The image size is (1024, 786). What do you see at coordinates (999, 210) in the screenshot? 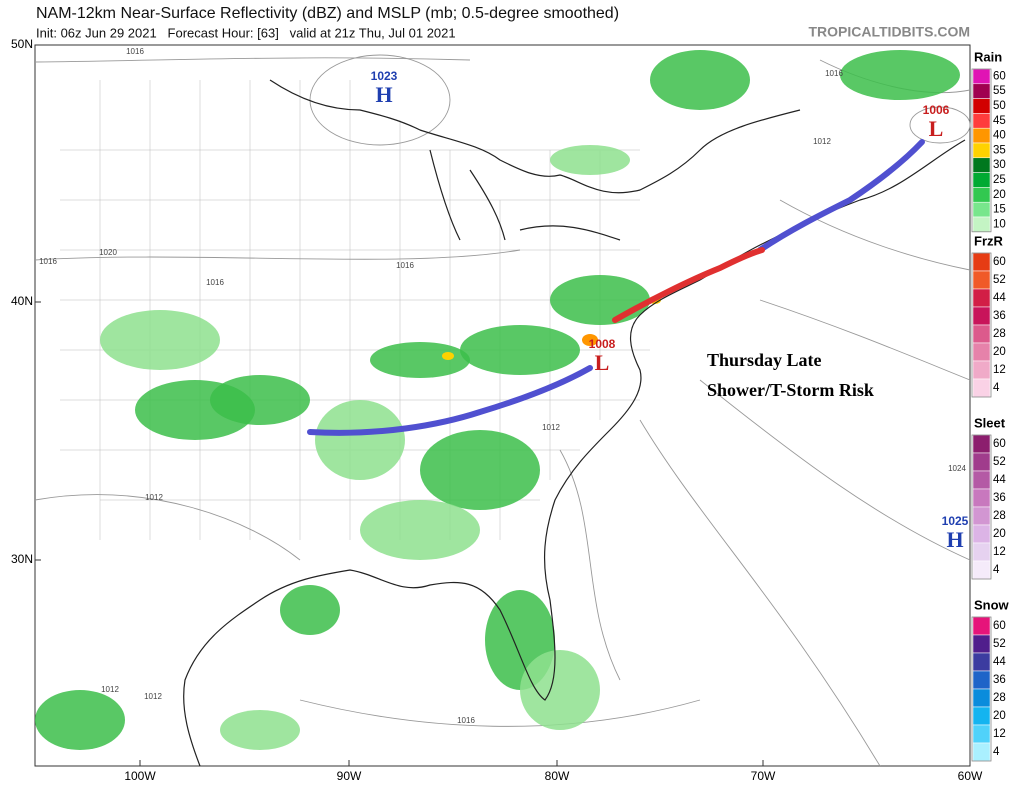
I see `legend-level: 15` at bounding box center [999, 210].